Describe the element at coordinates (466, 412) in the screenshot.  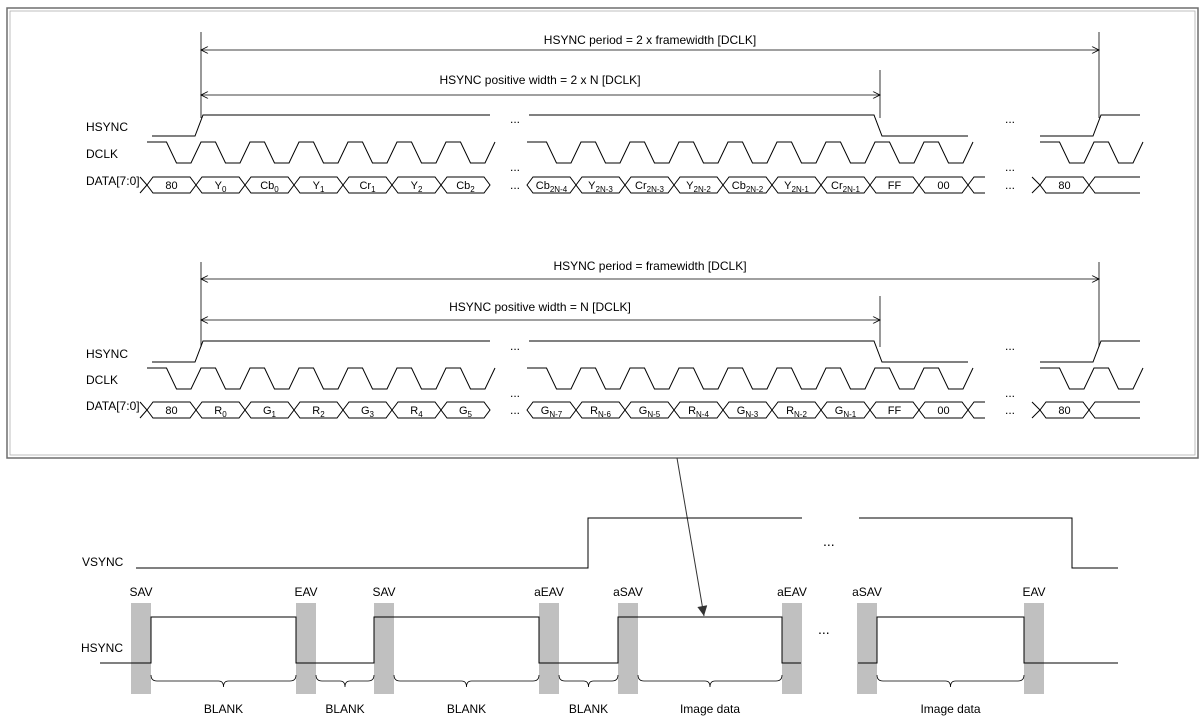
I see `bus-value: G5` at that location.